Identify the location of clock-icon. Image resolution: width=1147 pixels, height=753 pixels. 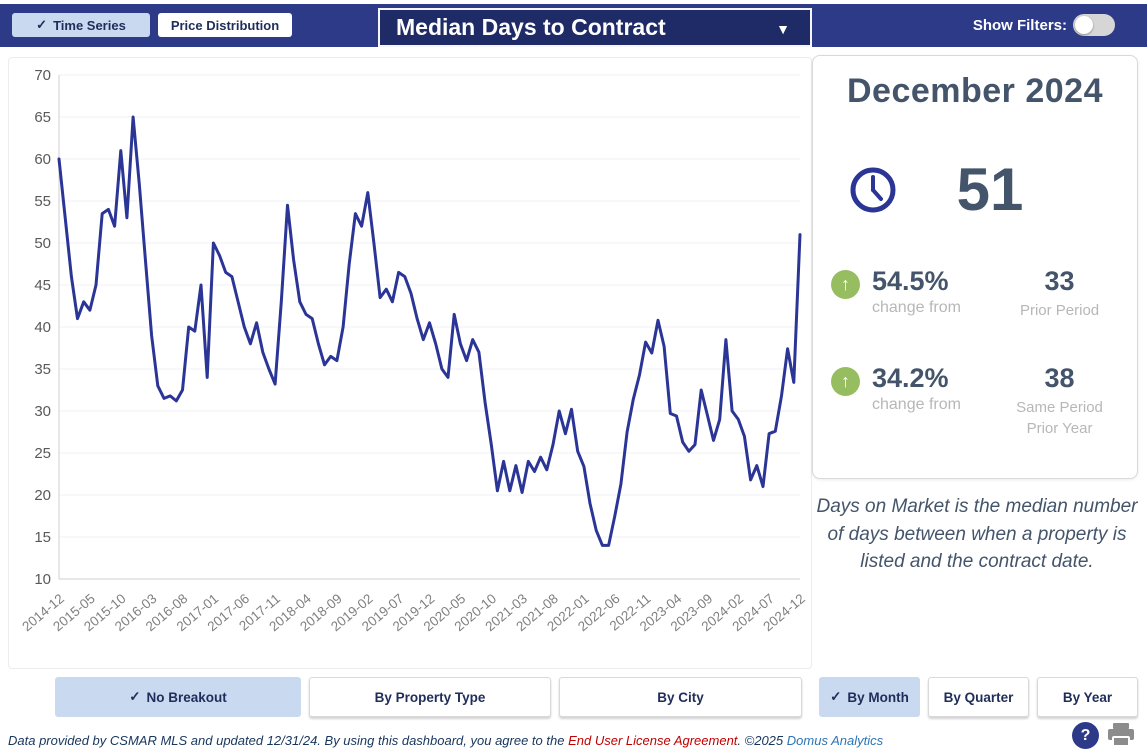
(873, 190).